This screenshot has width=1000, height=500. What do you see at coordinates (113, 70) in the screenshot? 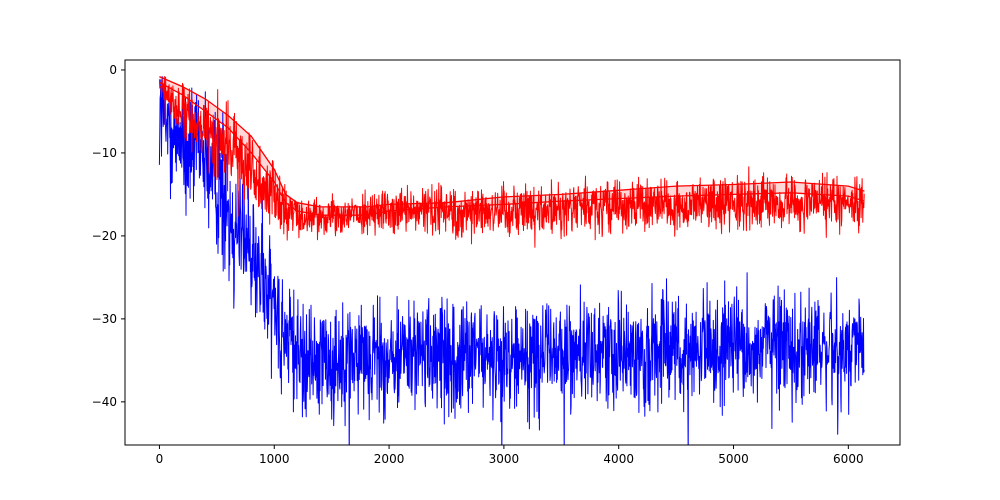
I see `y-tick-label: 0` at bounding box center [113, 70].